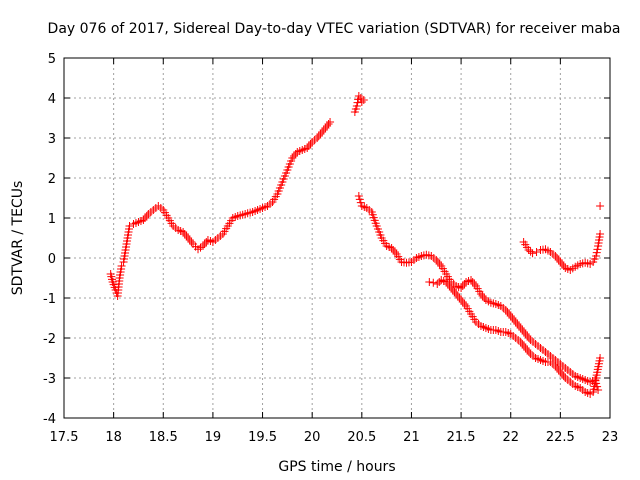 This screenshot has width=640, height=480. Describe the element at coordinates (49, 339) in the screenshot. I see `y-tick-label: -2` at that location.